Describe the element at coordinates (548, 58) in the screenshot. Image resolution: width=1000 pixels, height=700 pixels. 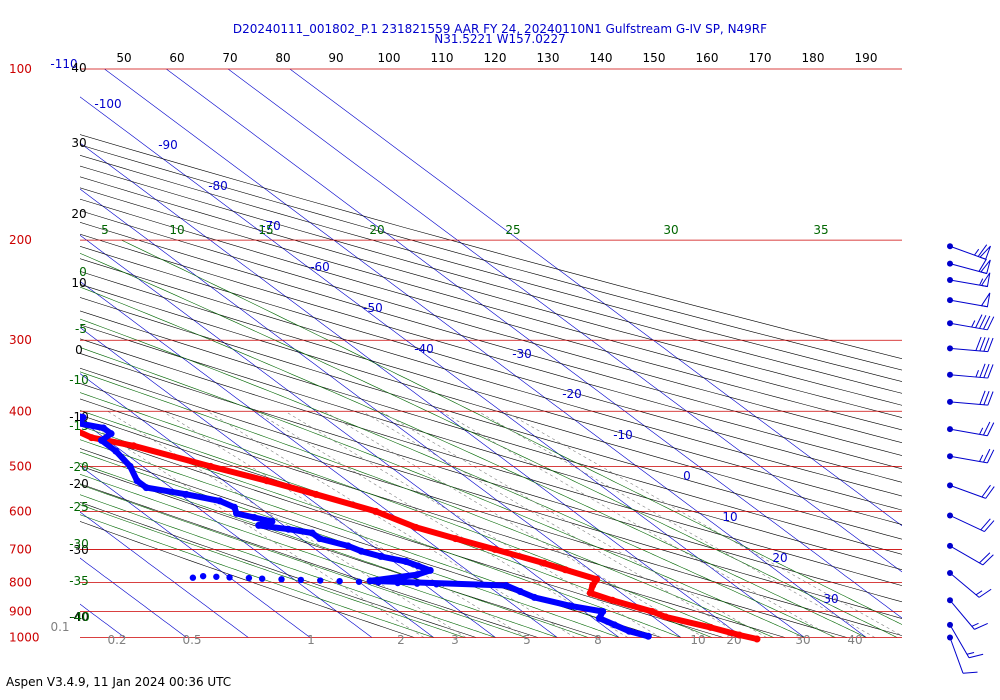
I see `theta-axis-label: 130` at that location.